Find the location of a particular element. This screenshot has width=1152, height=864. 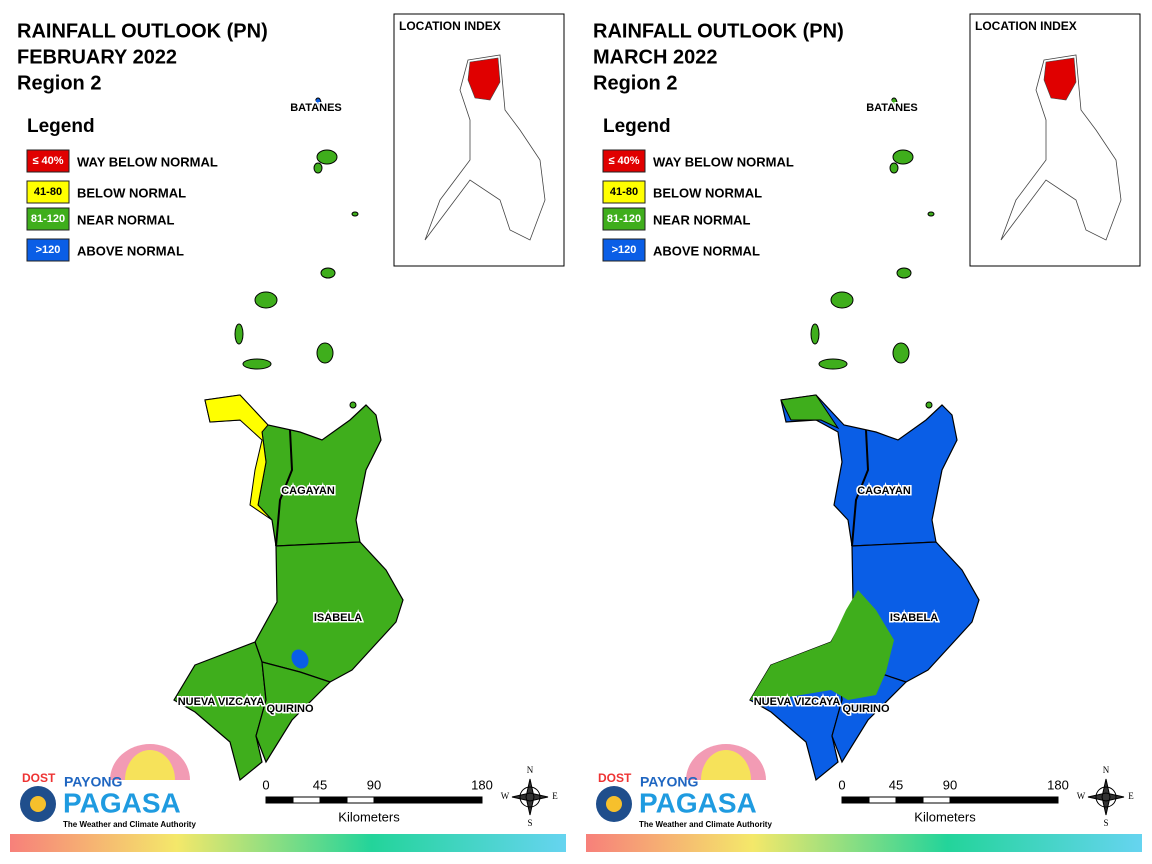

scale-label: 90 is located at coordinates (374, 784).